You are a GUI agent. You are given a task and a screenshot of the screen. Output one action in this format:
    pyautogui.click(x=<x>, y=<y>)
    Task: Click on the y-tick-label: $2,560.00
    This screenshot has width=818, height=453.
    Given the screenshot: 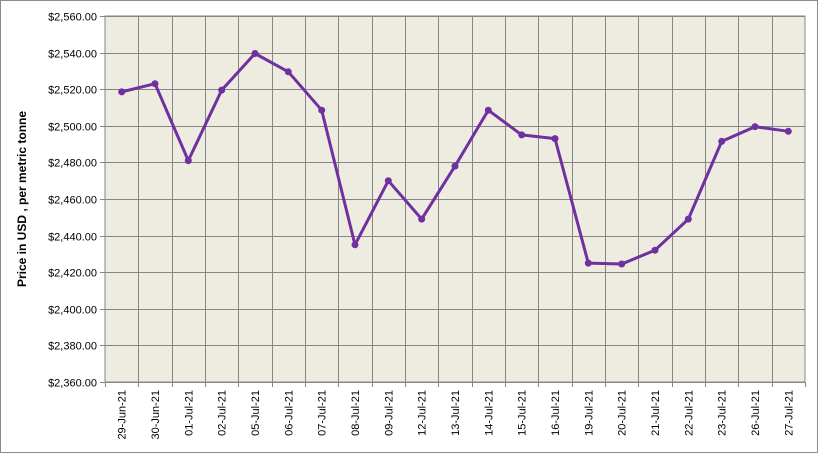 What is the action you would take?
    pyautogui.click(x=72, y=18)
    